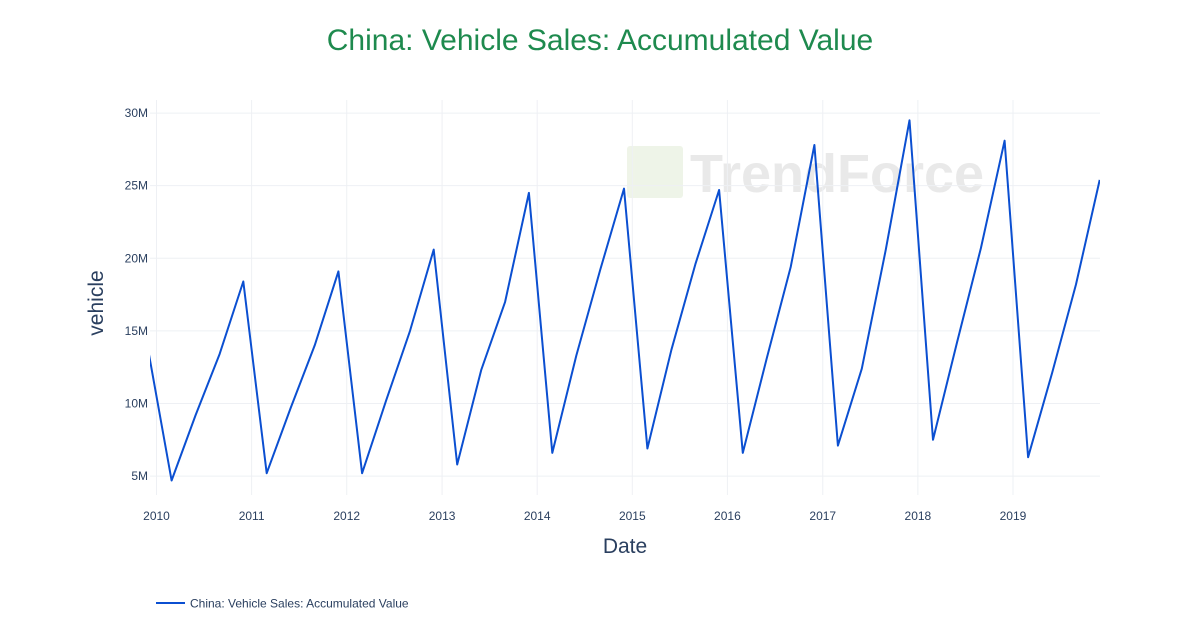 Image resolution: width=1200 pixels, height=630 pixels. Describe the element at coordinates (136, 258) in the screenshot. I see `y-tick-label: 20M` at that location.